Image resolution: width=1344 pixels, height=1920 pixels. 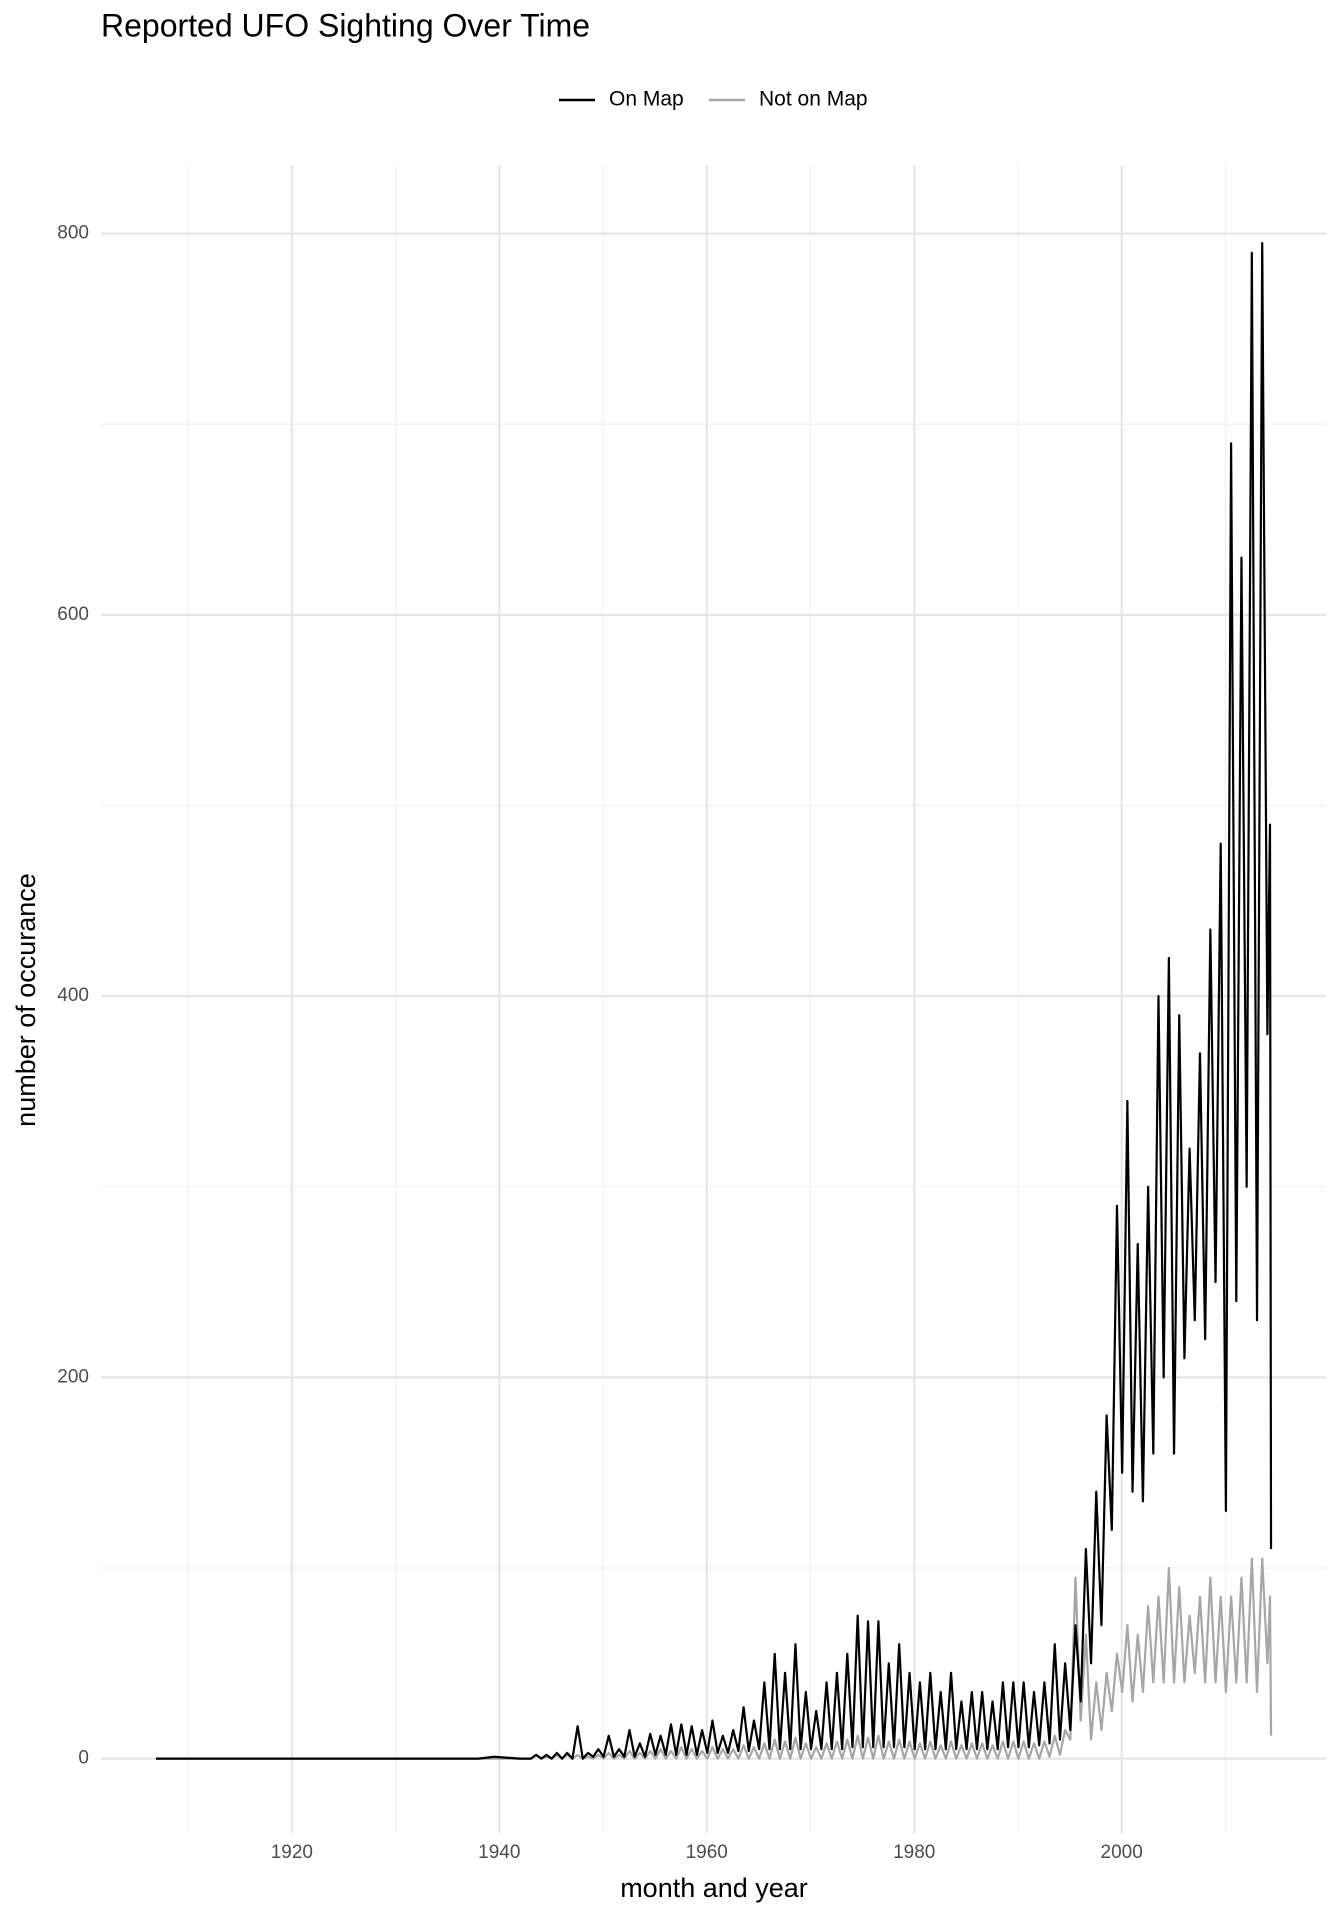 What do you see at coordinates (345, 25) in the screenshot?
I see `chart-title: Reported UFO Sighting Over Time` at bounding box center [345, 25].